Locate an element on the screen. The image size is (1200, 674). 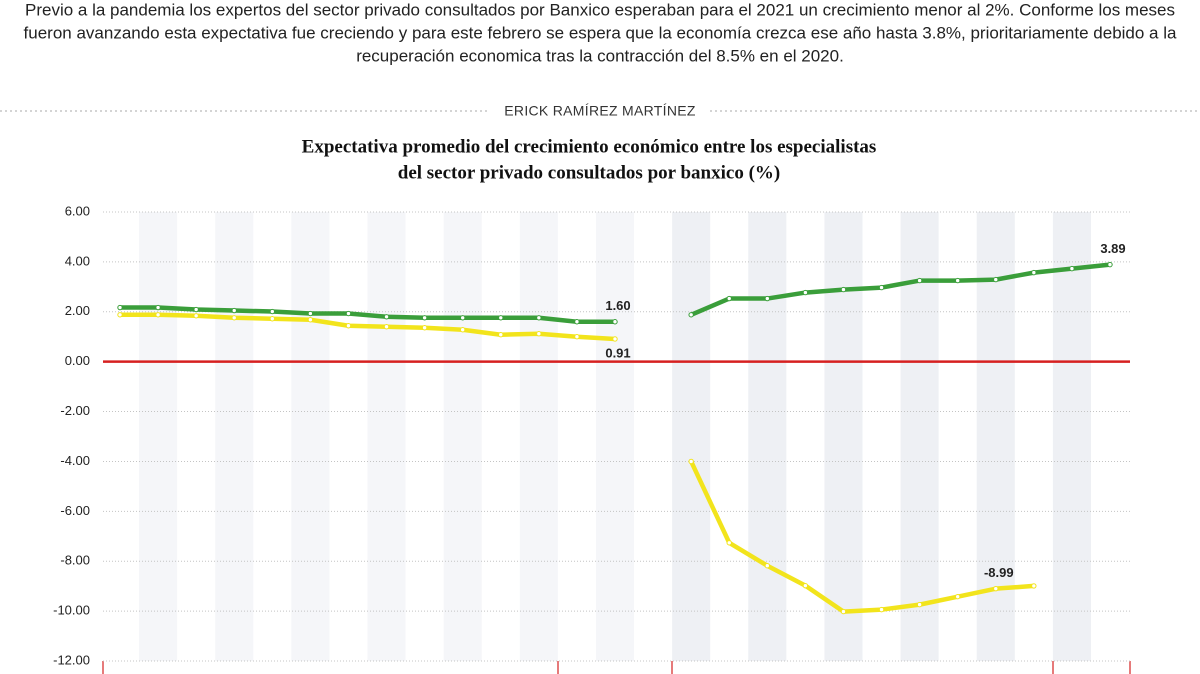
y-tick-label: 6.00 is located at coordinates (77, 210).